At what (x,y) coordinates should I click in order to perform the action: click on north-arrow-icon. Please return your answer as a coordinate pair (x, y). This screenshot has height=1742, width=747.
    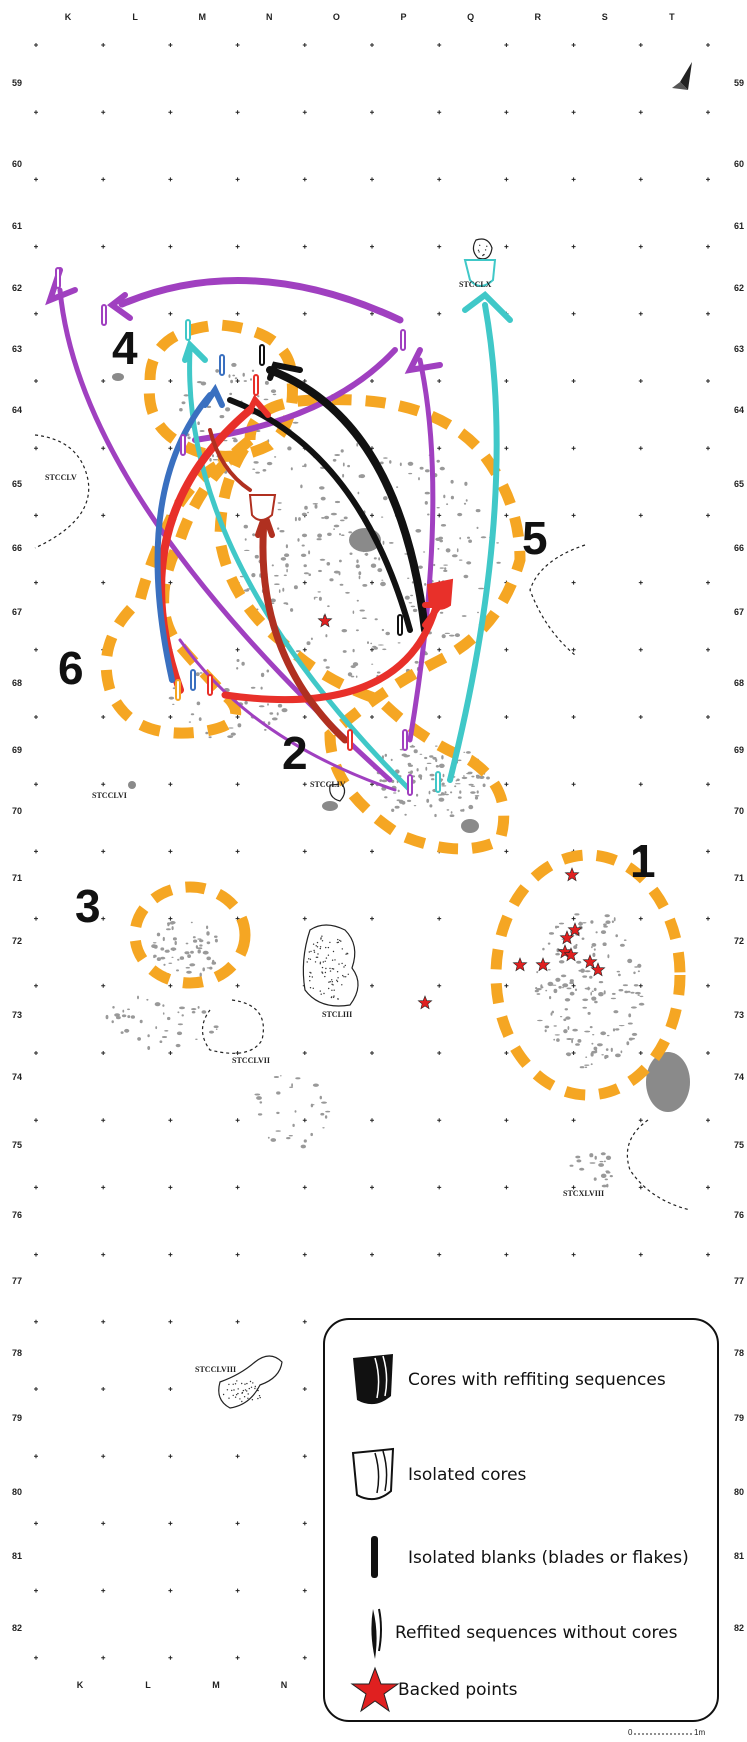
    Looking at the image, I should click on (682, 76).